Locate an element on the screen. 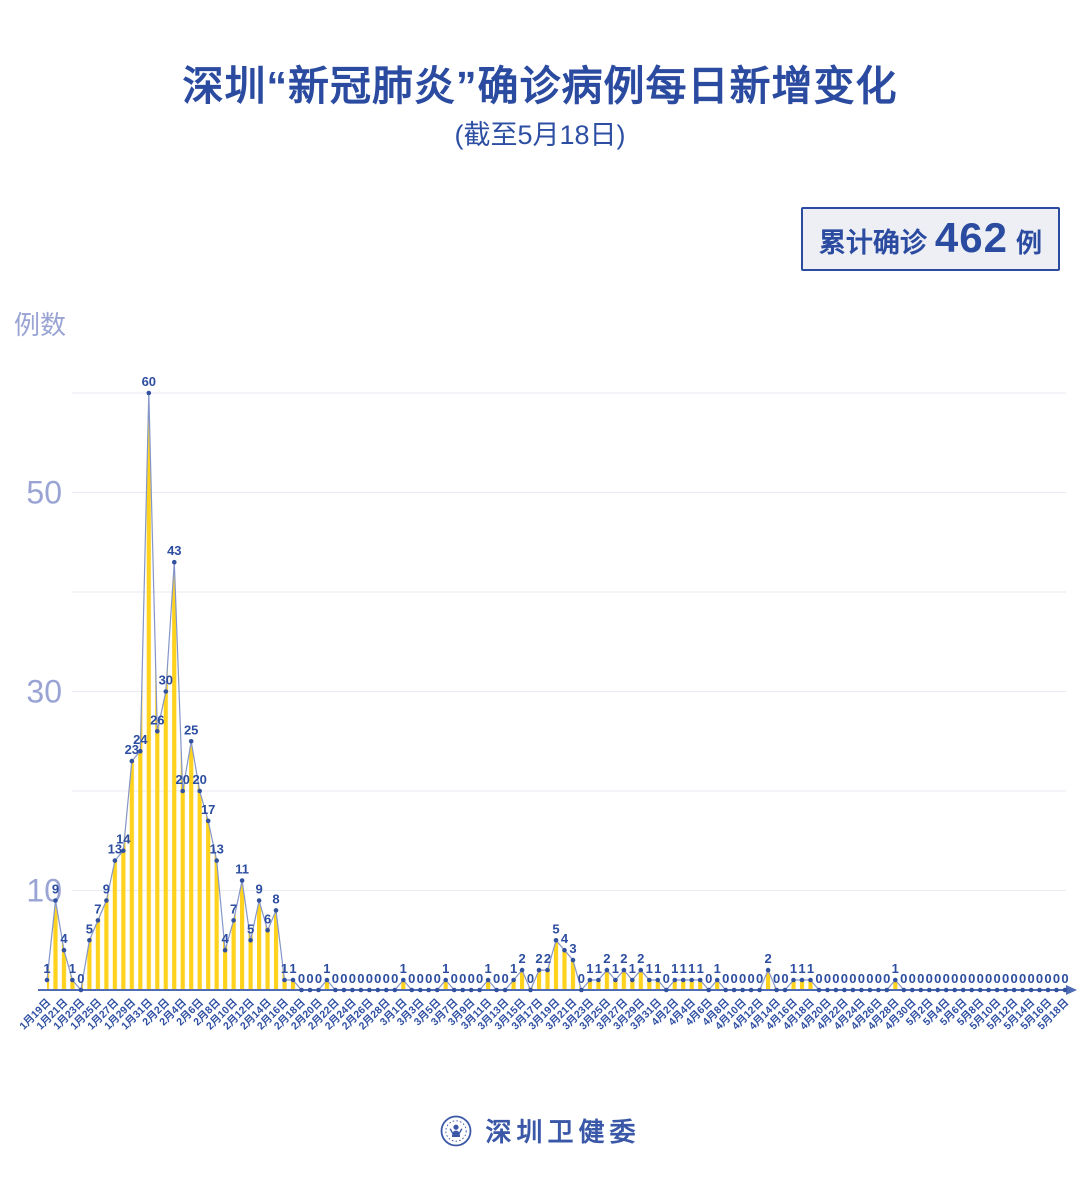  value-label: 60 is located at coordinates (149, 381).